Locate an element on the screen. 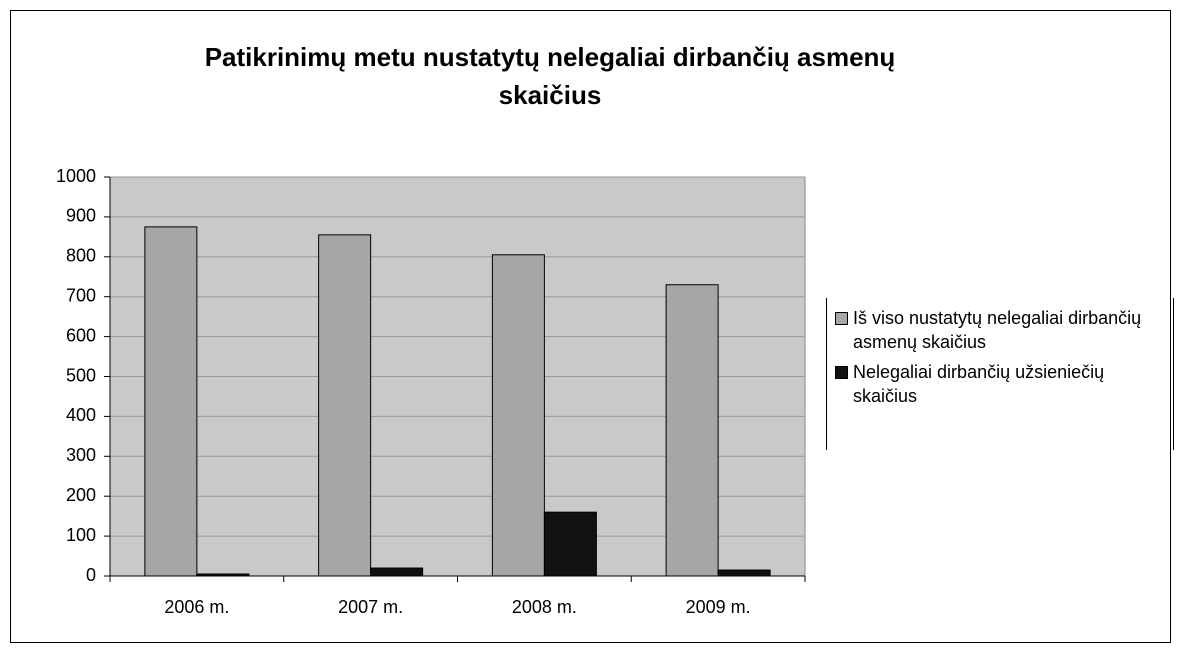 This screenshot has width=1183, height=655. x-tick-label: 2007 m. is located at coordinates (370, 607).